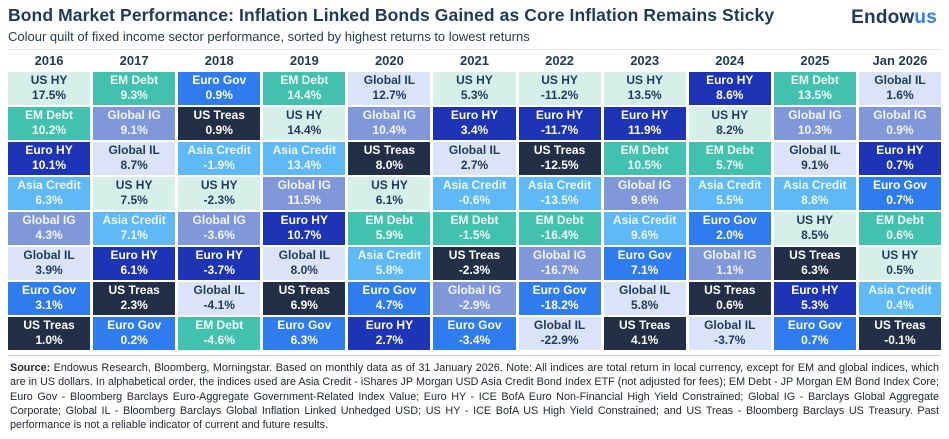 Image resolution: width=949 pixels, height=439 pixels. I want to click on quilt-cell: Global IG 9.1%, so click(134, 123).